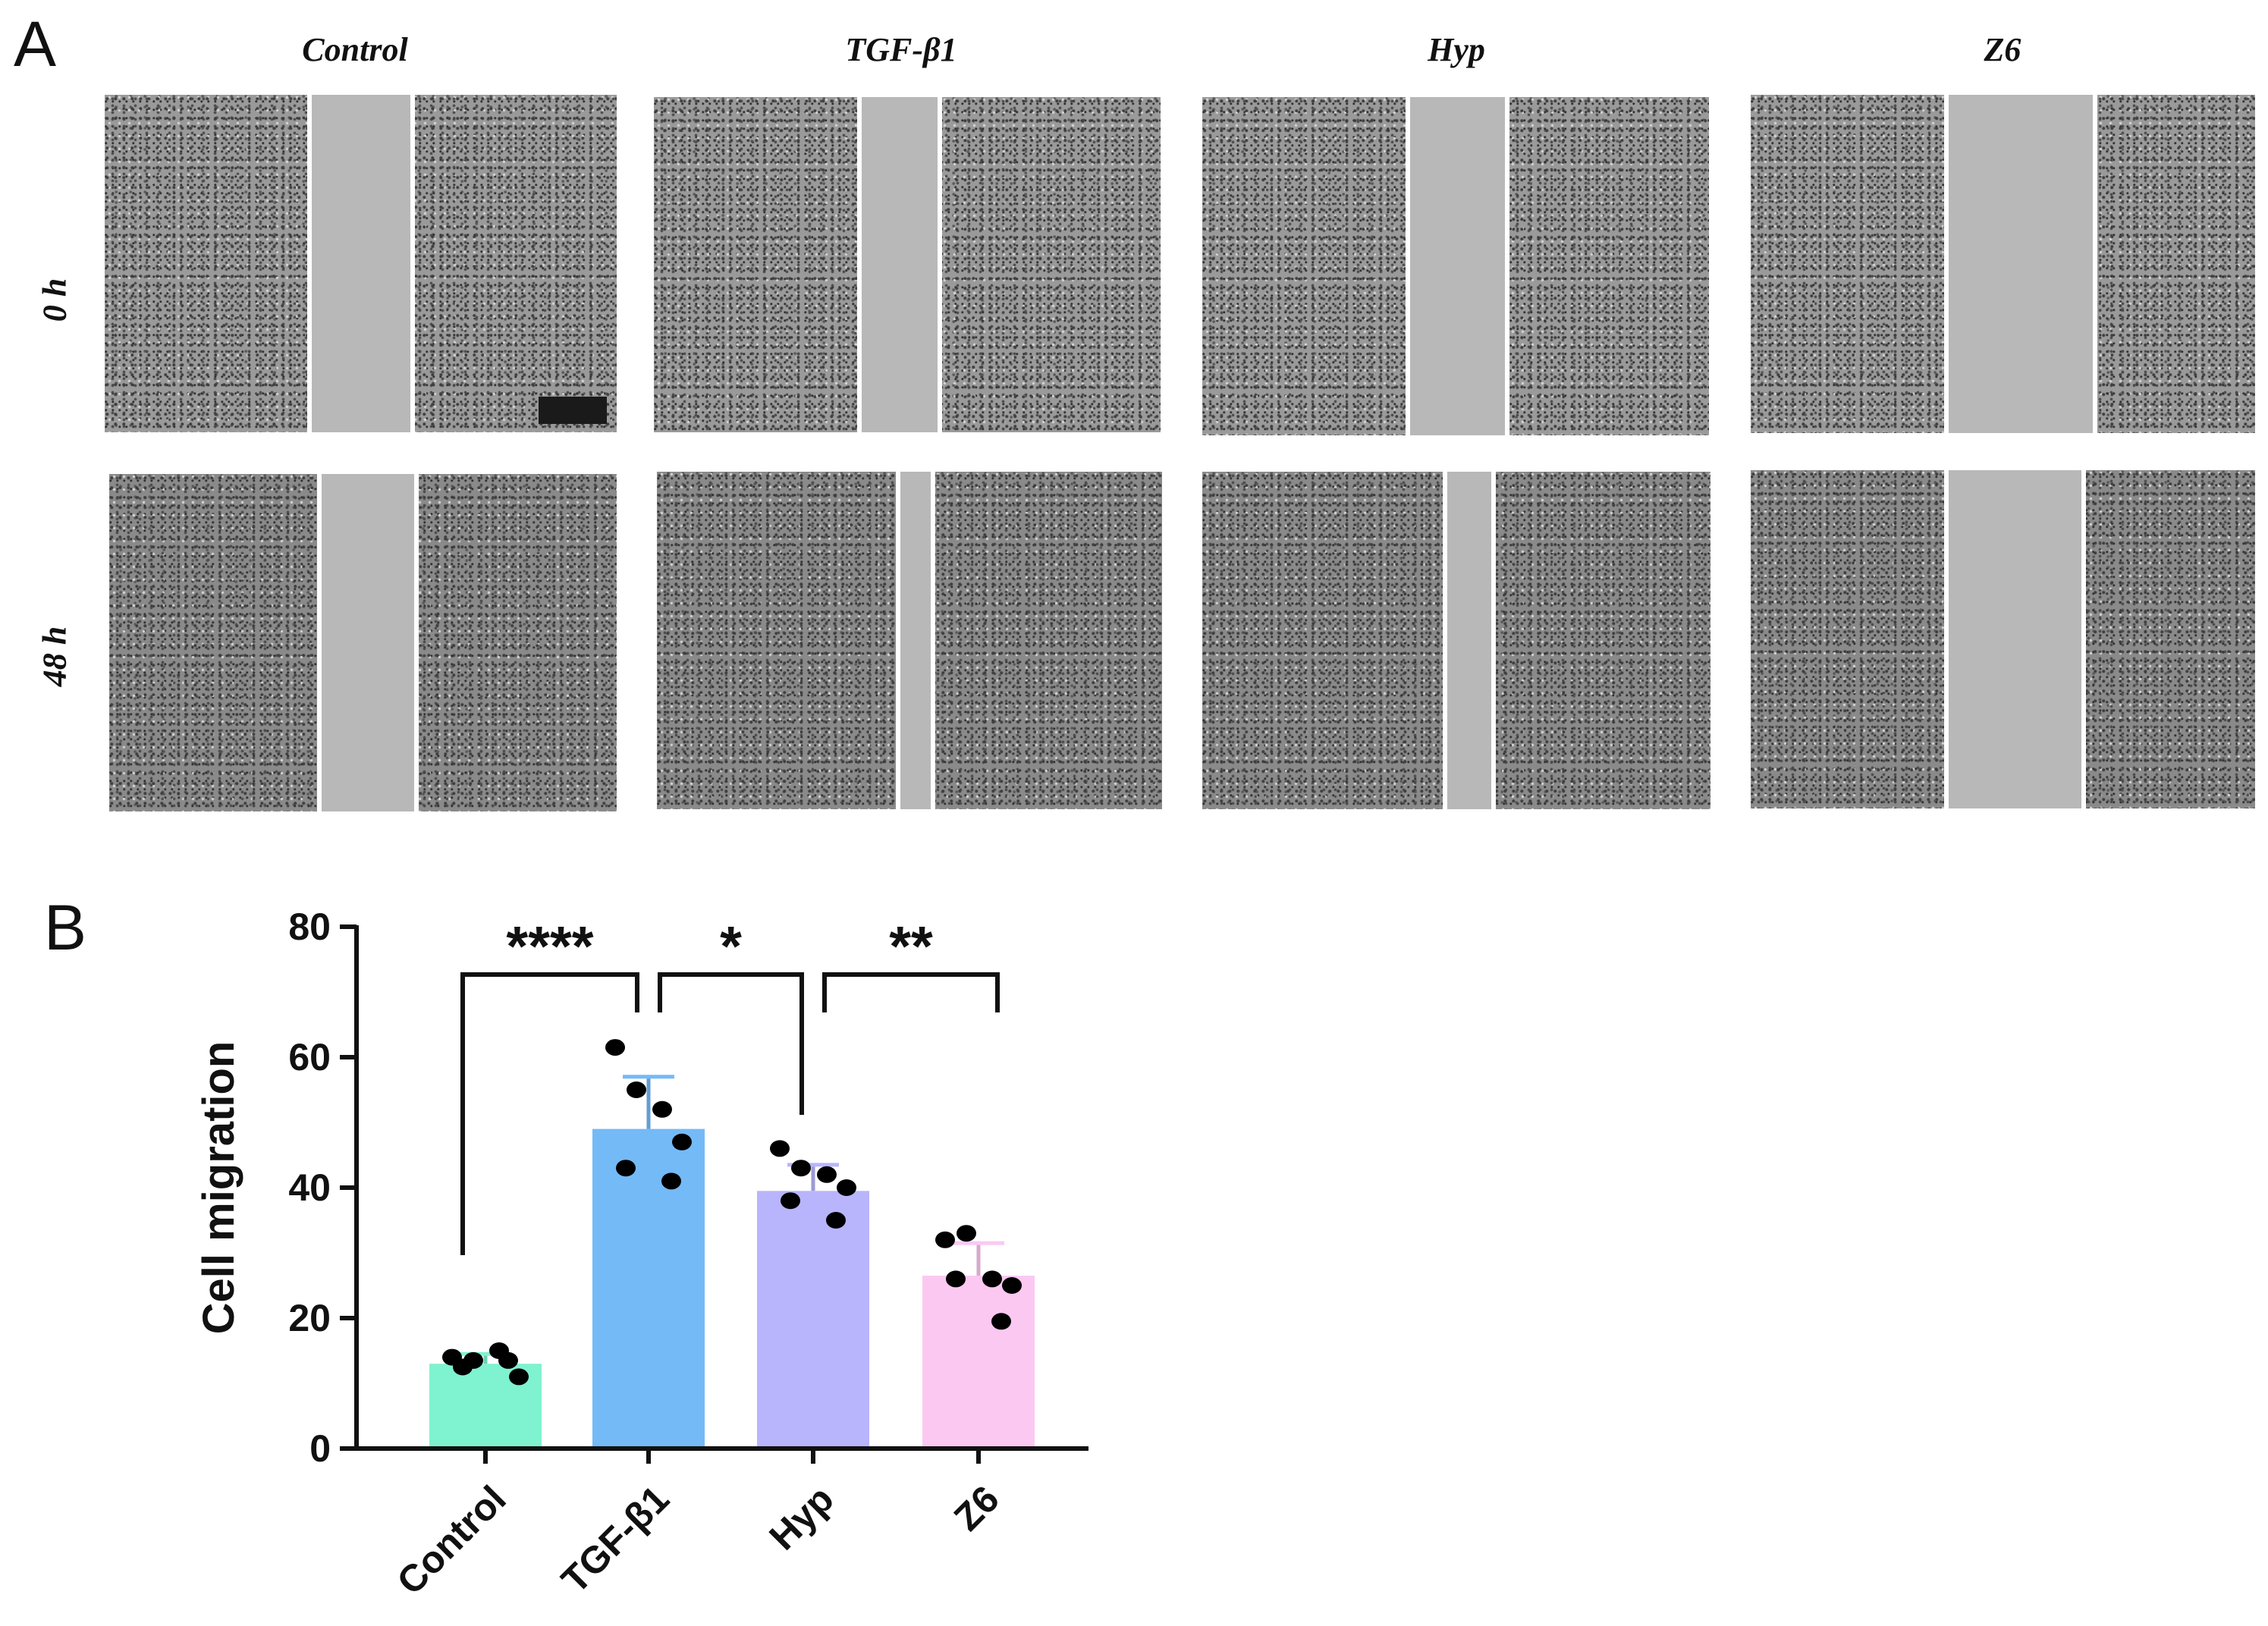 The image size is (2268, 1626). Describe the element at coordinates (731, 946) in the screenshot. I see `significance-label-1: *` at that location.